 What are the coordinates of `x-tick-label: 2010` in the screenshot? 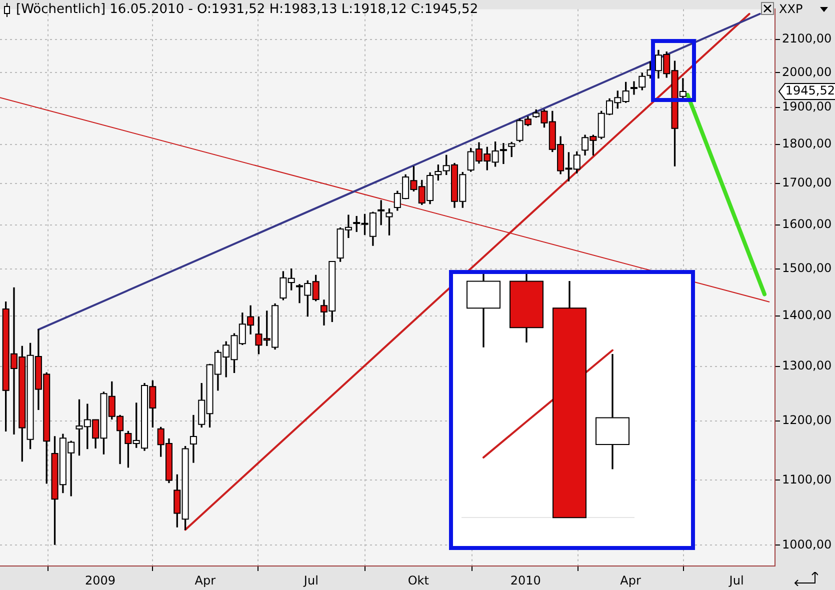 It's located at (525, 580).